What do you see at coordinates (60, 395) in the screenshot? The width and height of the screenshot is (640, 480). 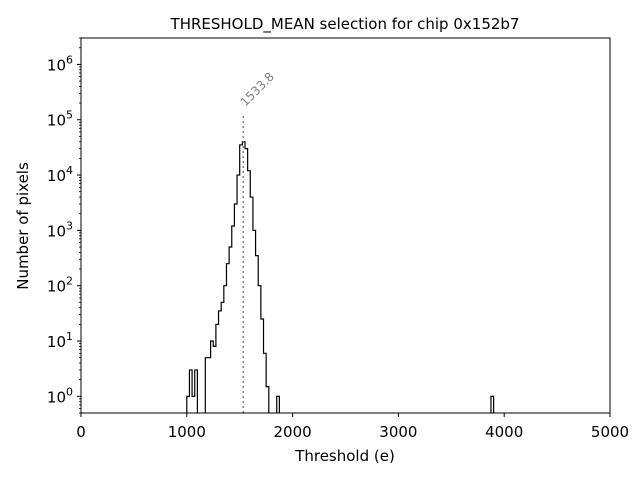 I see `y-tick-label: 10⁰` at bounding box center [60, 395].